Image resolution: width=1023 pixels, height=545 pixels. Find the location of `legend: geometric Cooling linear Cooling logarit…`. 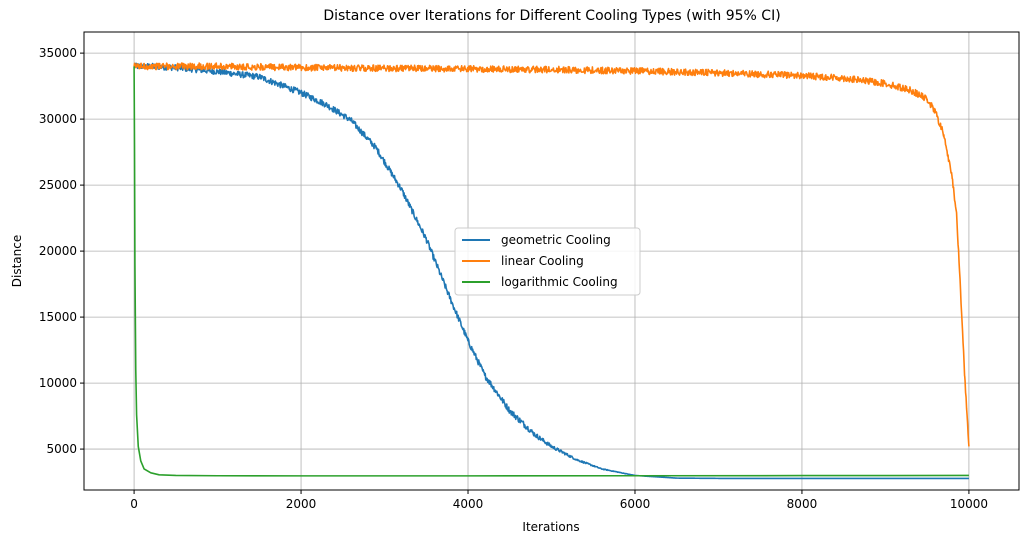

legend: geometric Cooling linear Cooling logarit… is located at coordinates (547, 261).